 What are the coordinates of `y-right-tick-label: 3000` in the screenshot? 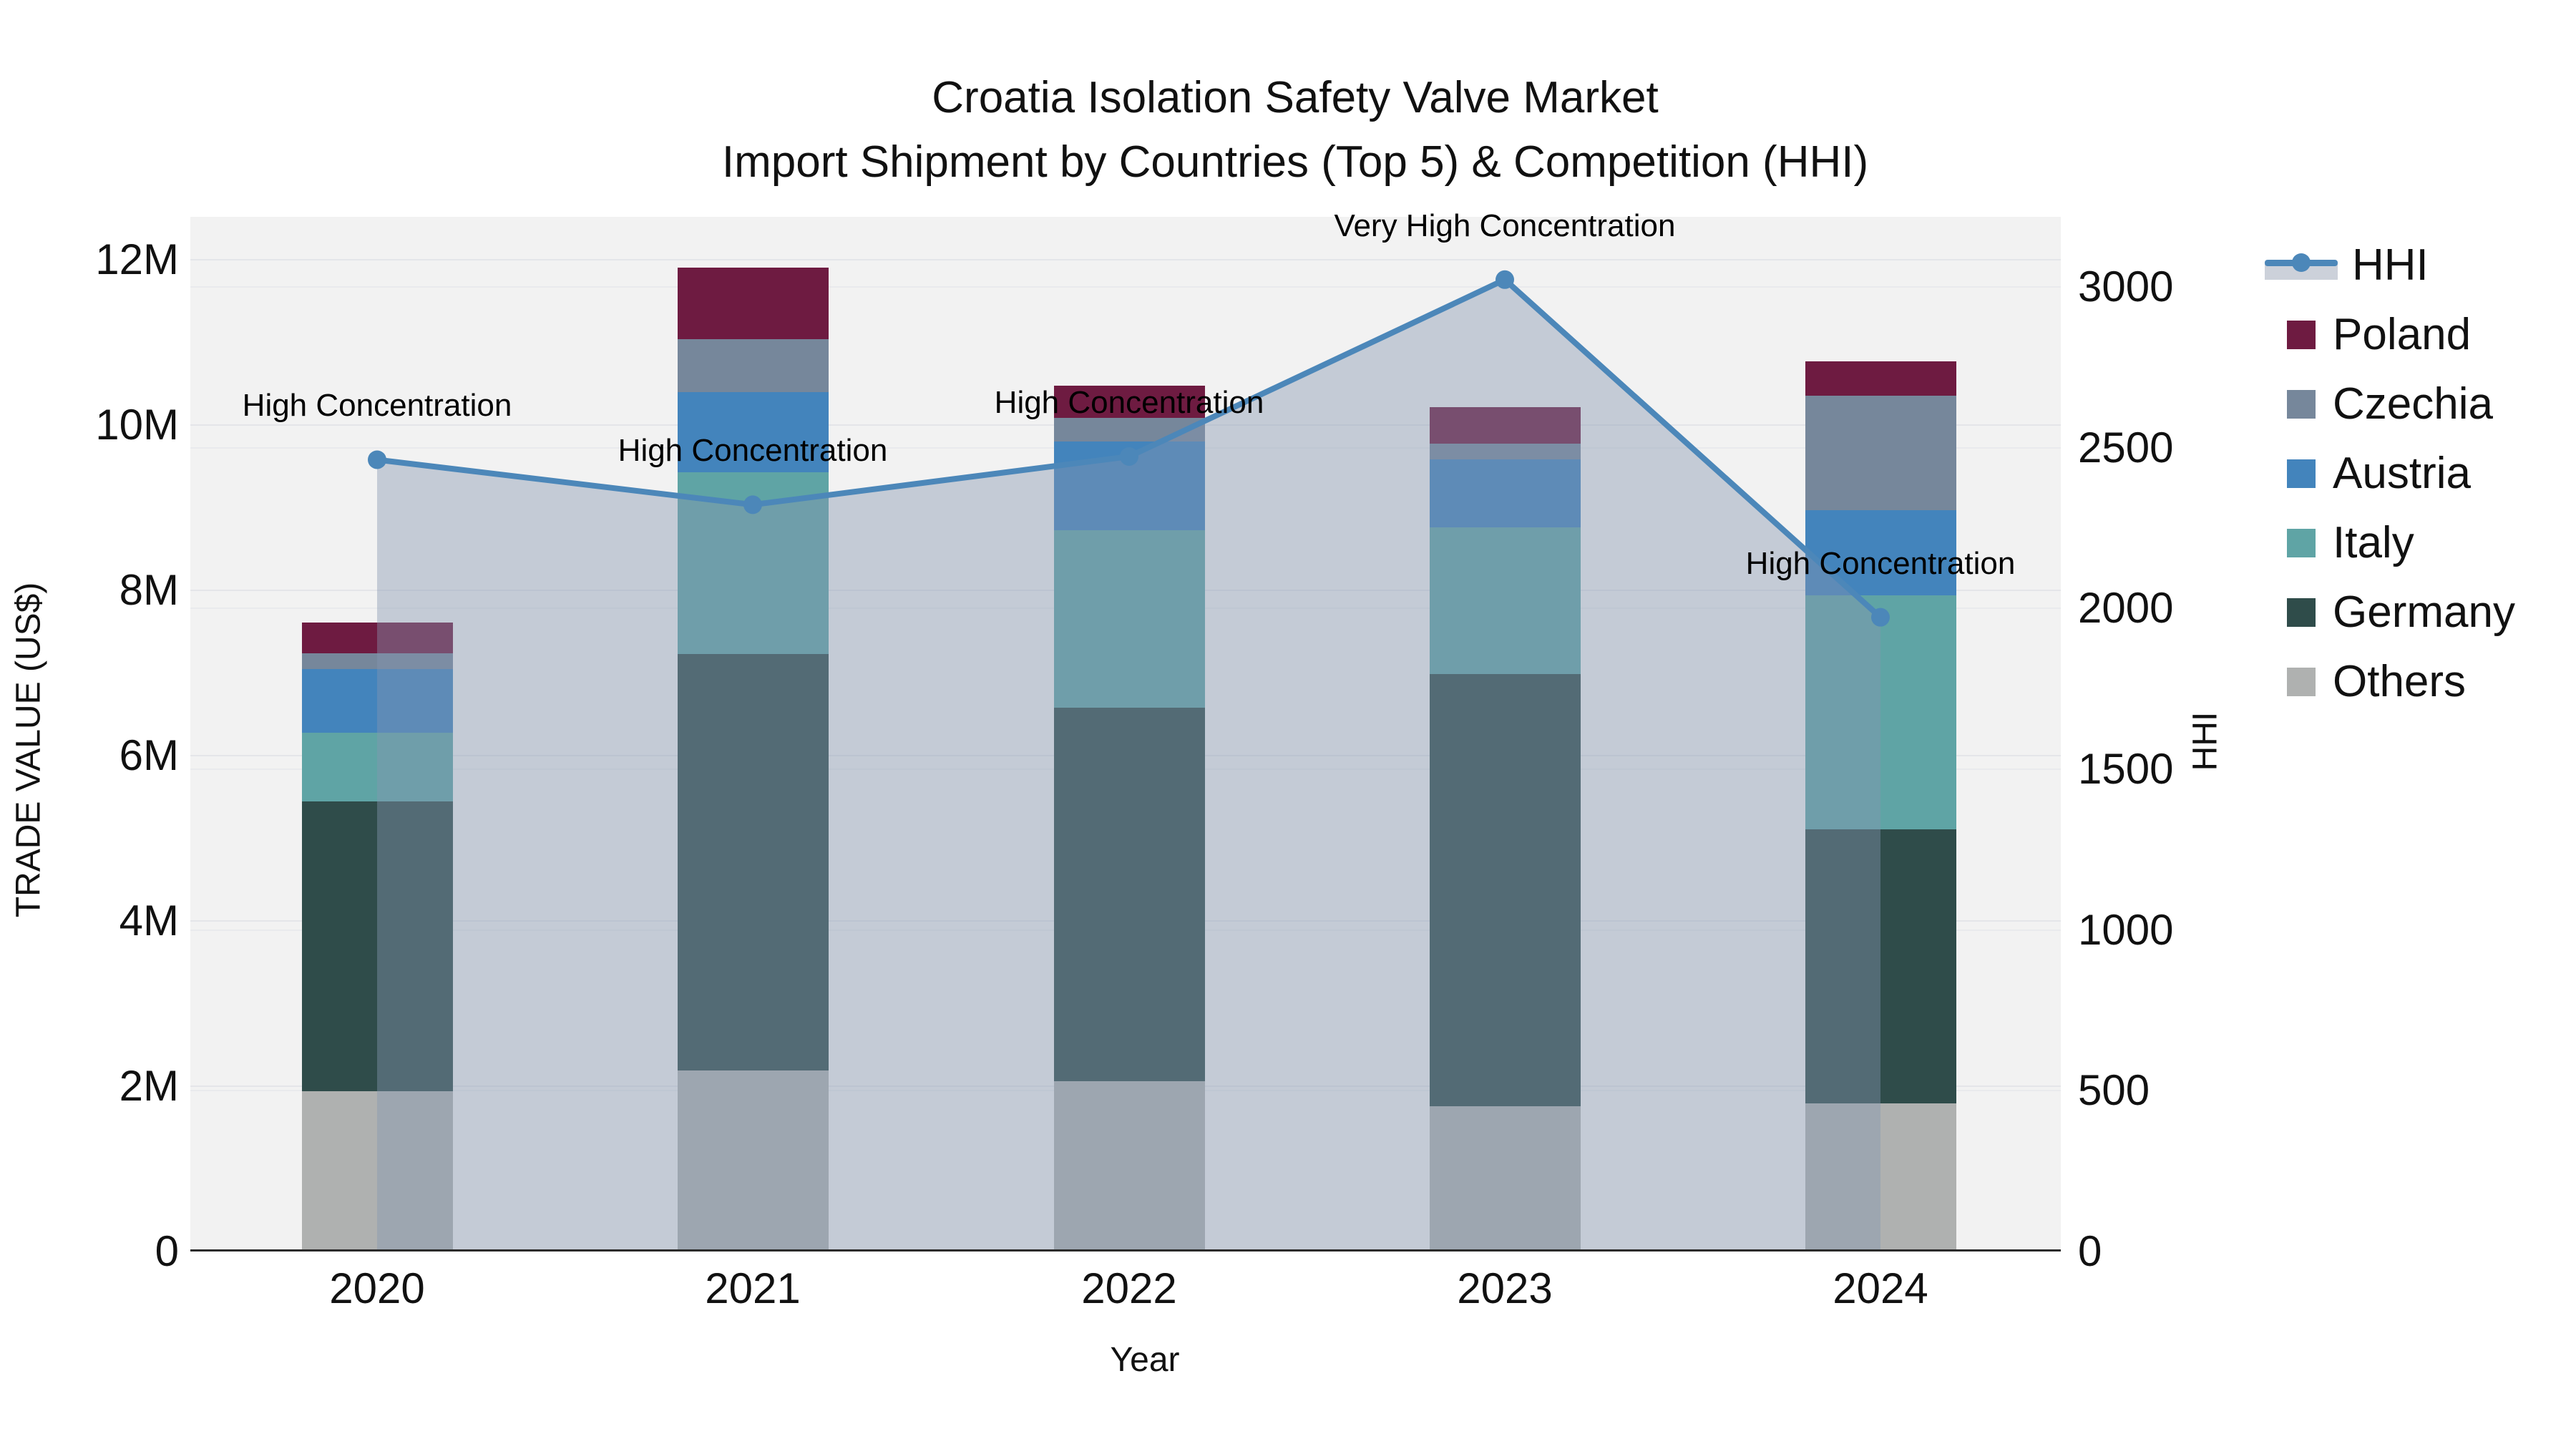 It's located at (2126, 286).